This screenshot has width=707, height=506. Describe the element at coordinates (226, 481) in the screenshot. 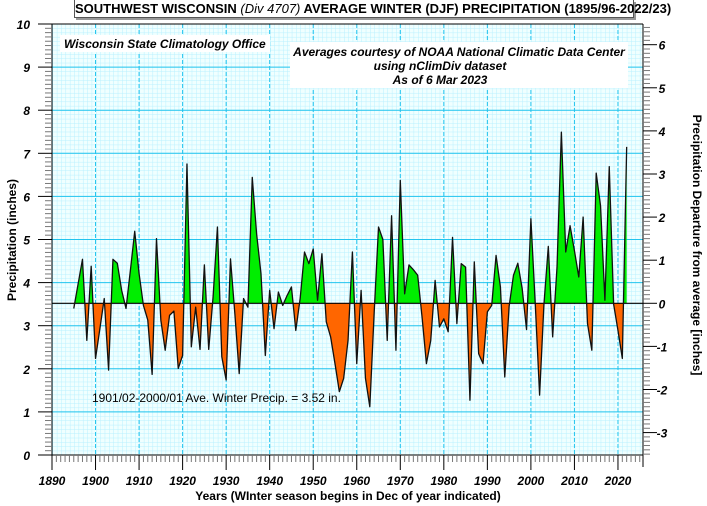

I see `x-tick-label: 1930` at that location.